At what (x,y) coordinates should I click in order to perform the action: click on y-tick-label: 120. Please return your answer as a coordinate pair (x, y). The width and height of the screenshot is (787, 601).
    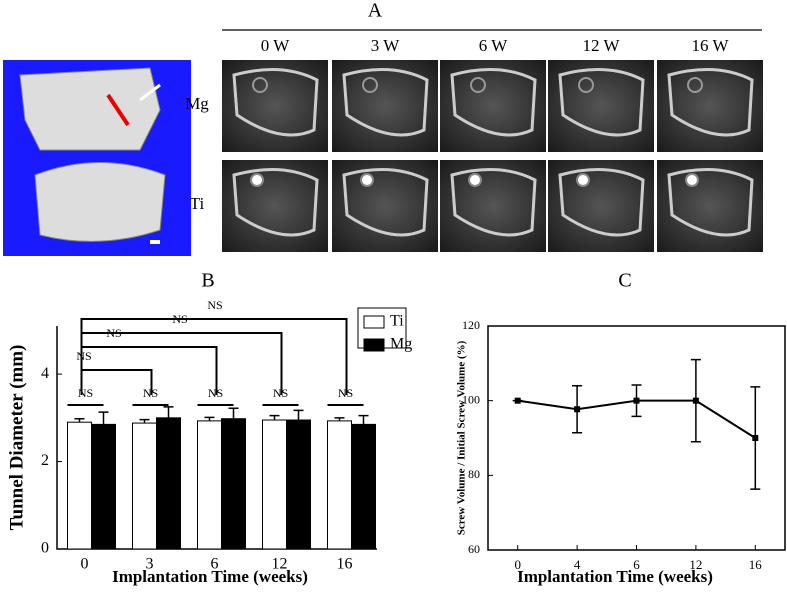
    Looking at the image, I should click on (471, 325).